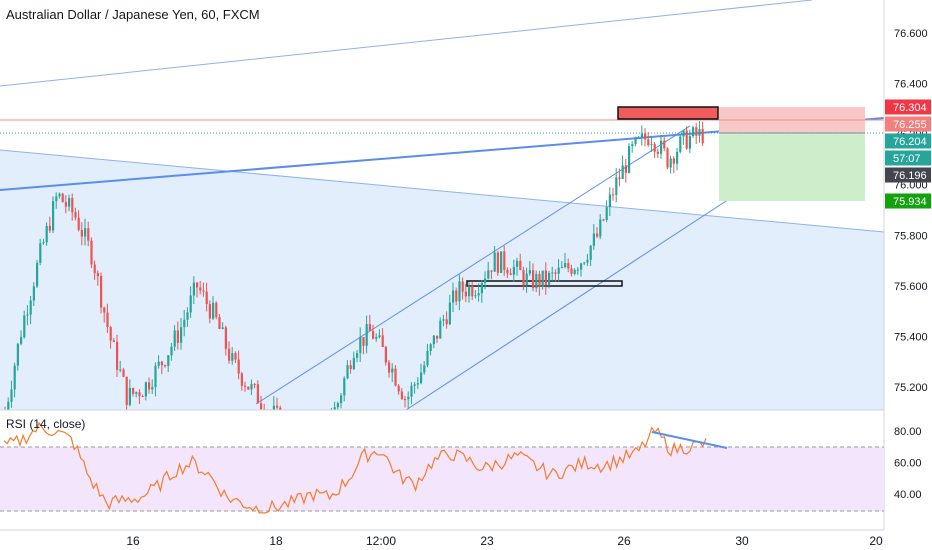  Describe the element at coordinates (908, 464) in the screenshot. I see `rsi-tick-label: 60.00` at that location.